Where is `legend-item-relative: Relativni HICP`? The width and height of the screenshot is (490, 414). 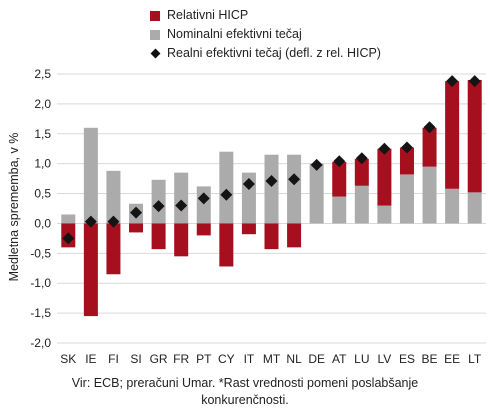
legend-item-relative: Relativni HICP is located at coordinates (265, 15).